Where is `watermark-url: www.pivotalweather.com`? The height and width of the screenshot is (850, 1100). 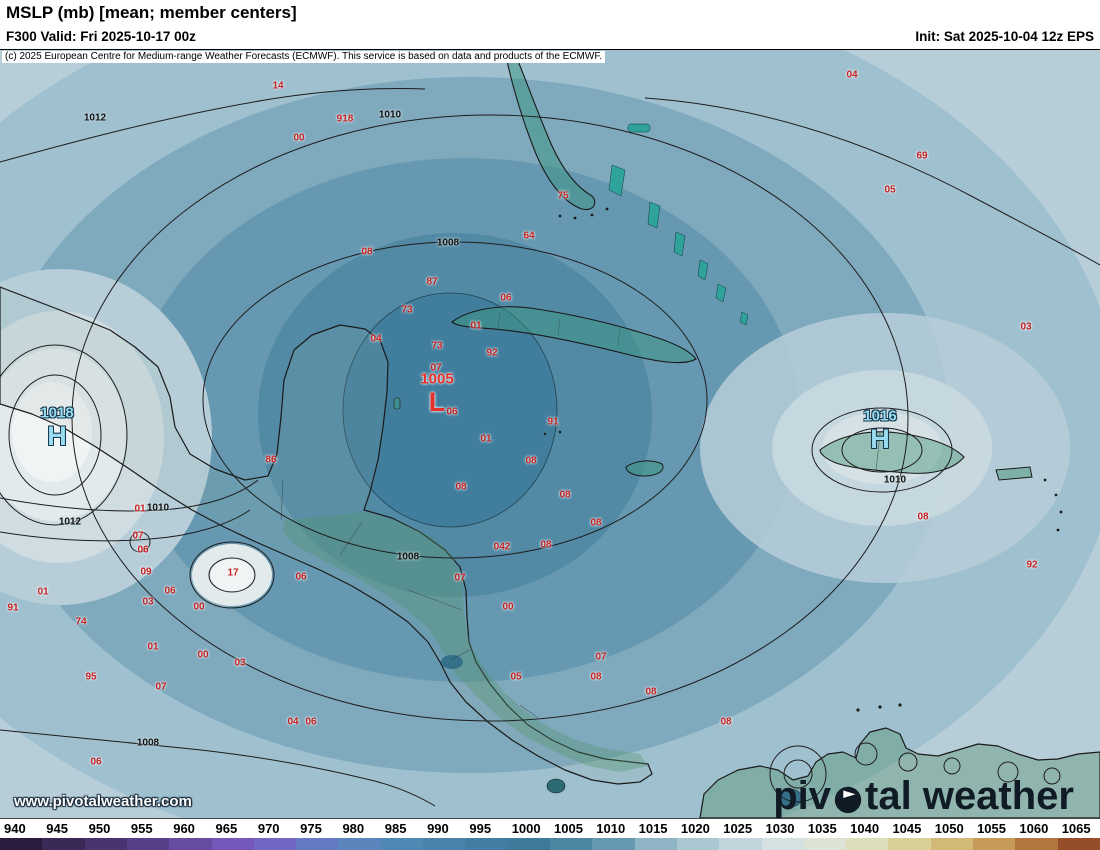
watermark-url: www.pivotalweather.com is located at coordinates (103, 801).